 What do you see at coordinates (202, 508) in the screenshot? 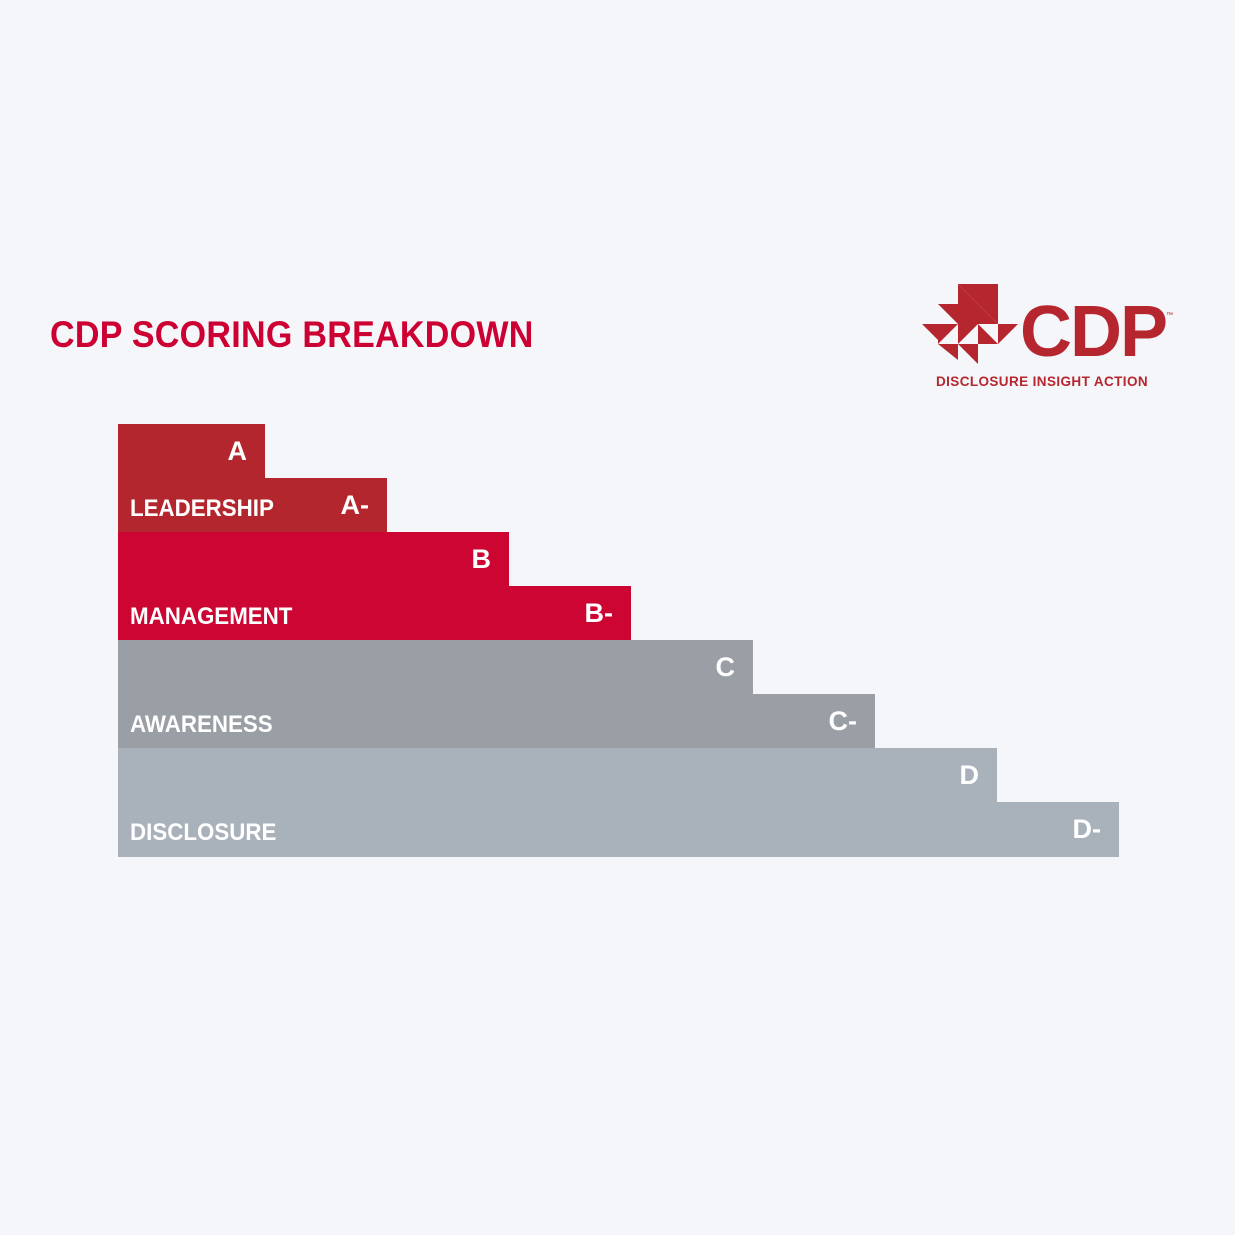
I see `level-label-leadership: LEADERSHIP` at bounding box center [202, 508].